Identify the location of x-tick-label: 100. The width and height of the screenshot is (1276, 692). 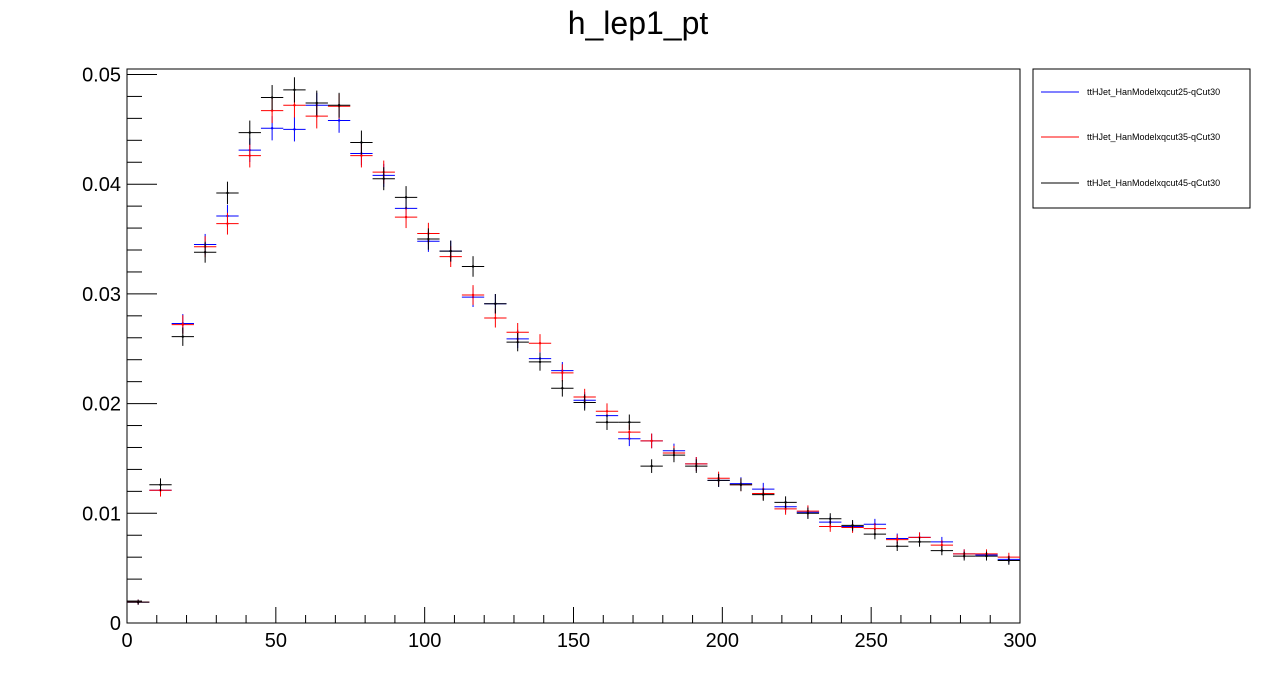
(424, 641).